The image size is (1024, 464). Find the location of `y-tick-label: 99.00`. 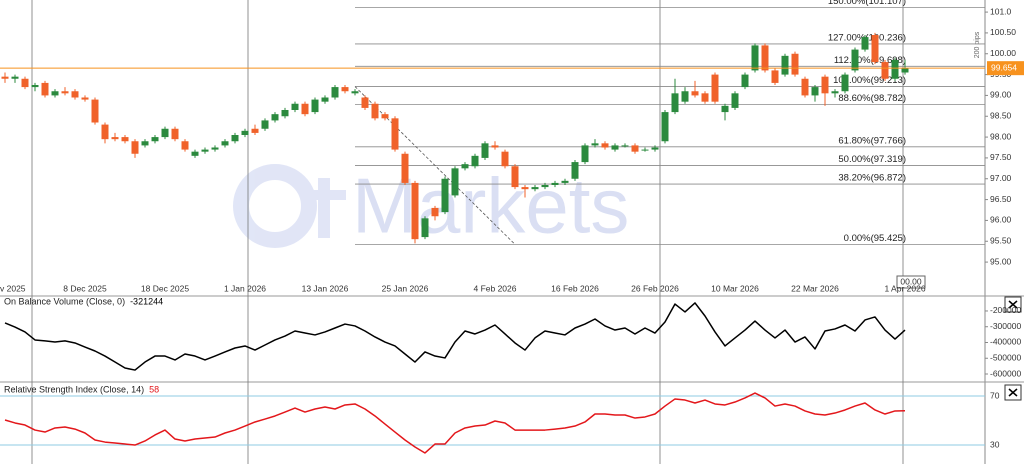

y-tick-label: 99.00 is located at coordinates (1001, 95).